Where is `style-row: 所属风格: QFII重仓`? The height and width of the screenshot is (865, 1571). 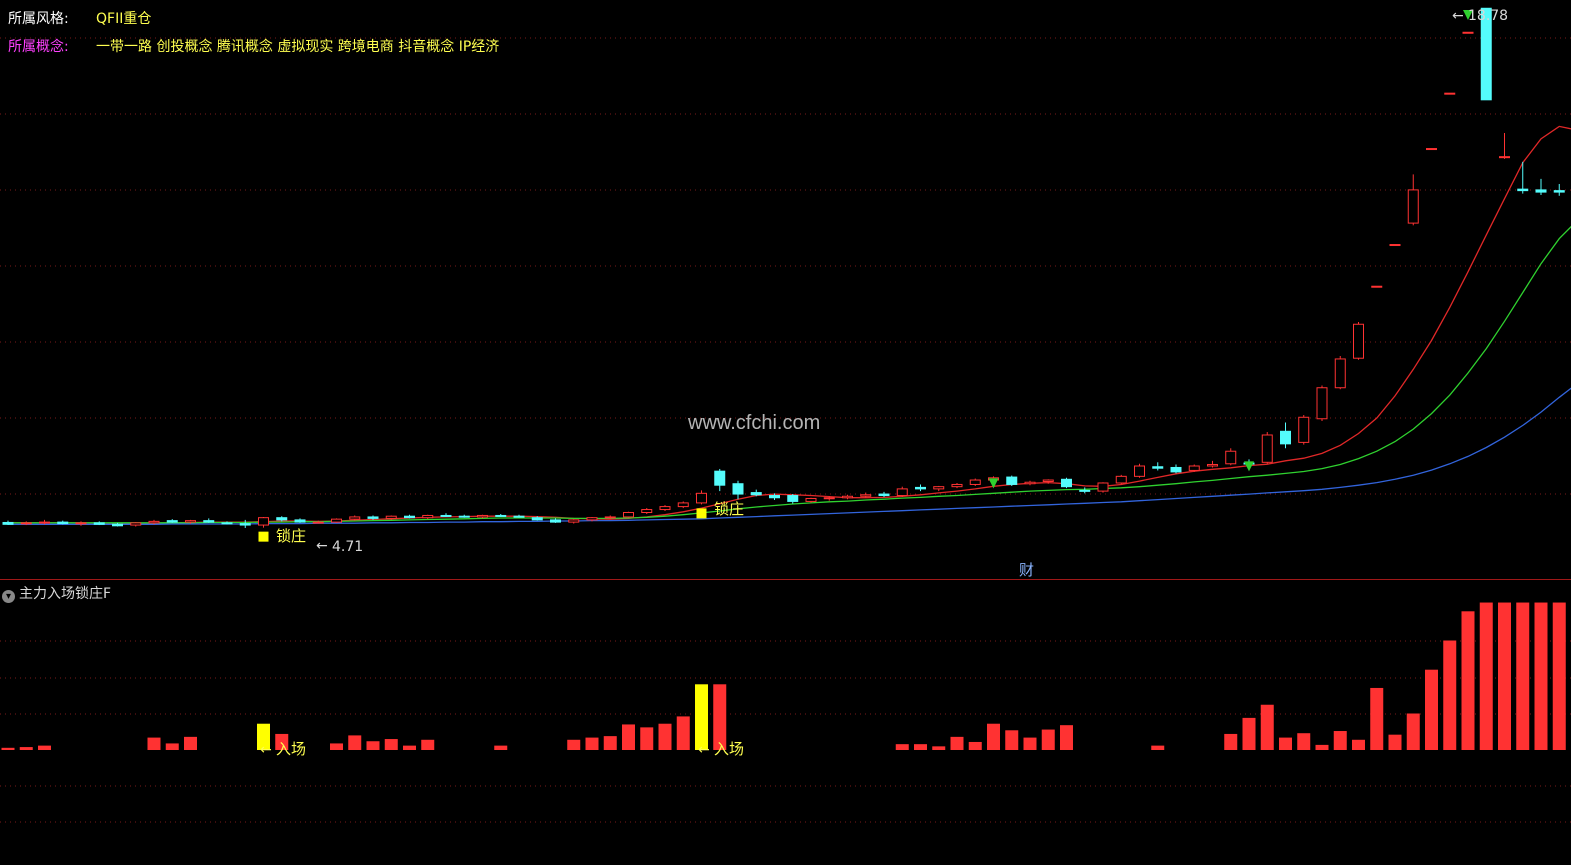 style-row: 所属风格: QFII重仓 is located at coordinates (79, 18).